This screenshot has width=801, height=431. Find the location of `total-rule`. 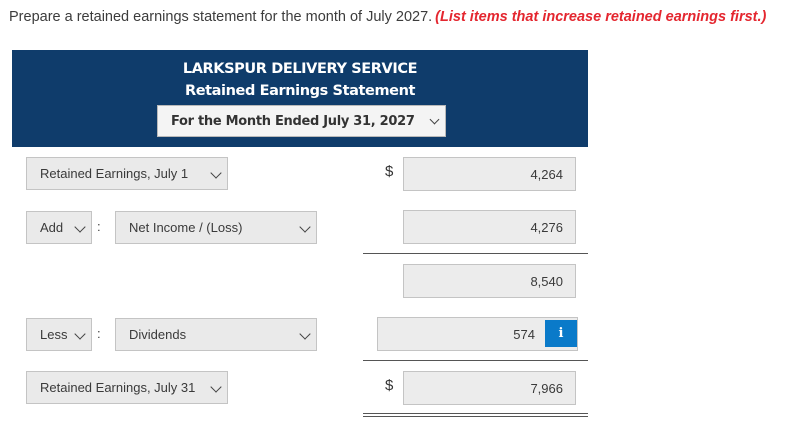

total-rule is located at coordinates (475, 360).